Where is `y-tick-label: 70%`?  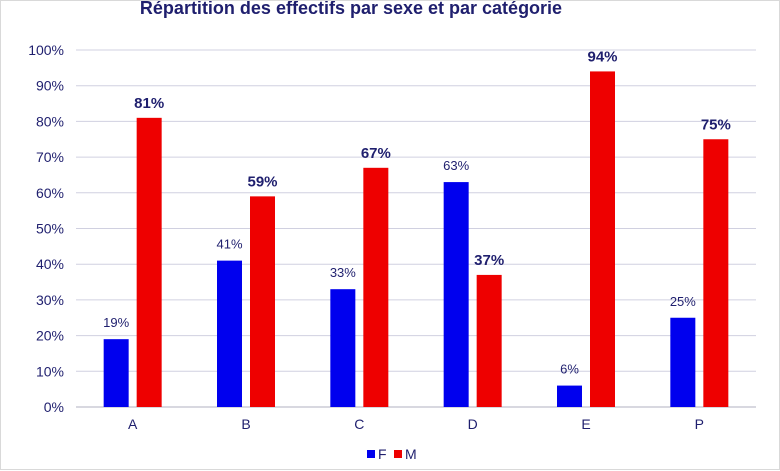
y-tick-label: 70% is located at coordinates (50, 157).